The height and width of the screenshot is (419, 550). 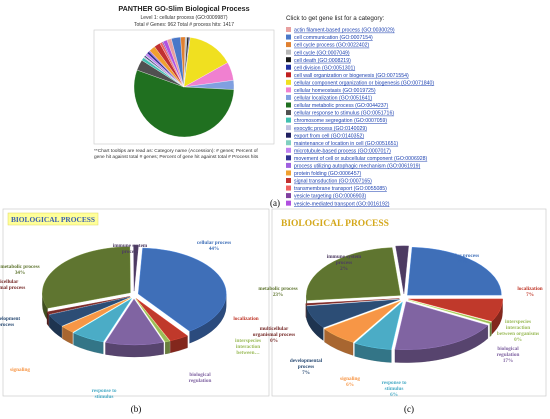 What do you see at coordinates (353, 274) in the screenshot?
I see `pie-c-slice-metabolic-process` at bounding box center [353, 274].